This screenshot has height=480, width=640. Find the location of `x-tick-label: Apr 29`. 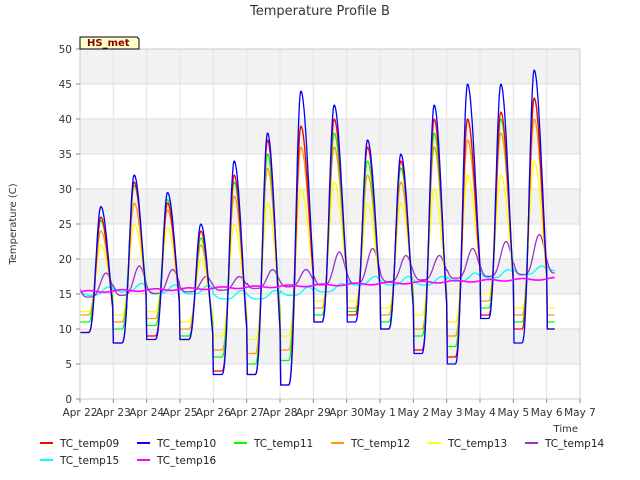

x-tick-label: Apr 29 is located at coordinates (313, 413).